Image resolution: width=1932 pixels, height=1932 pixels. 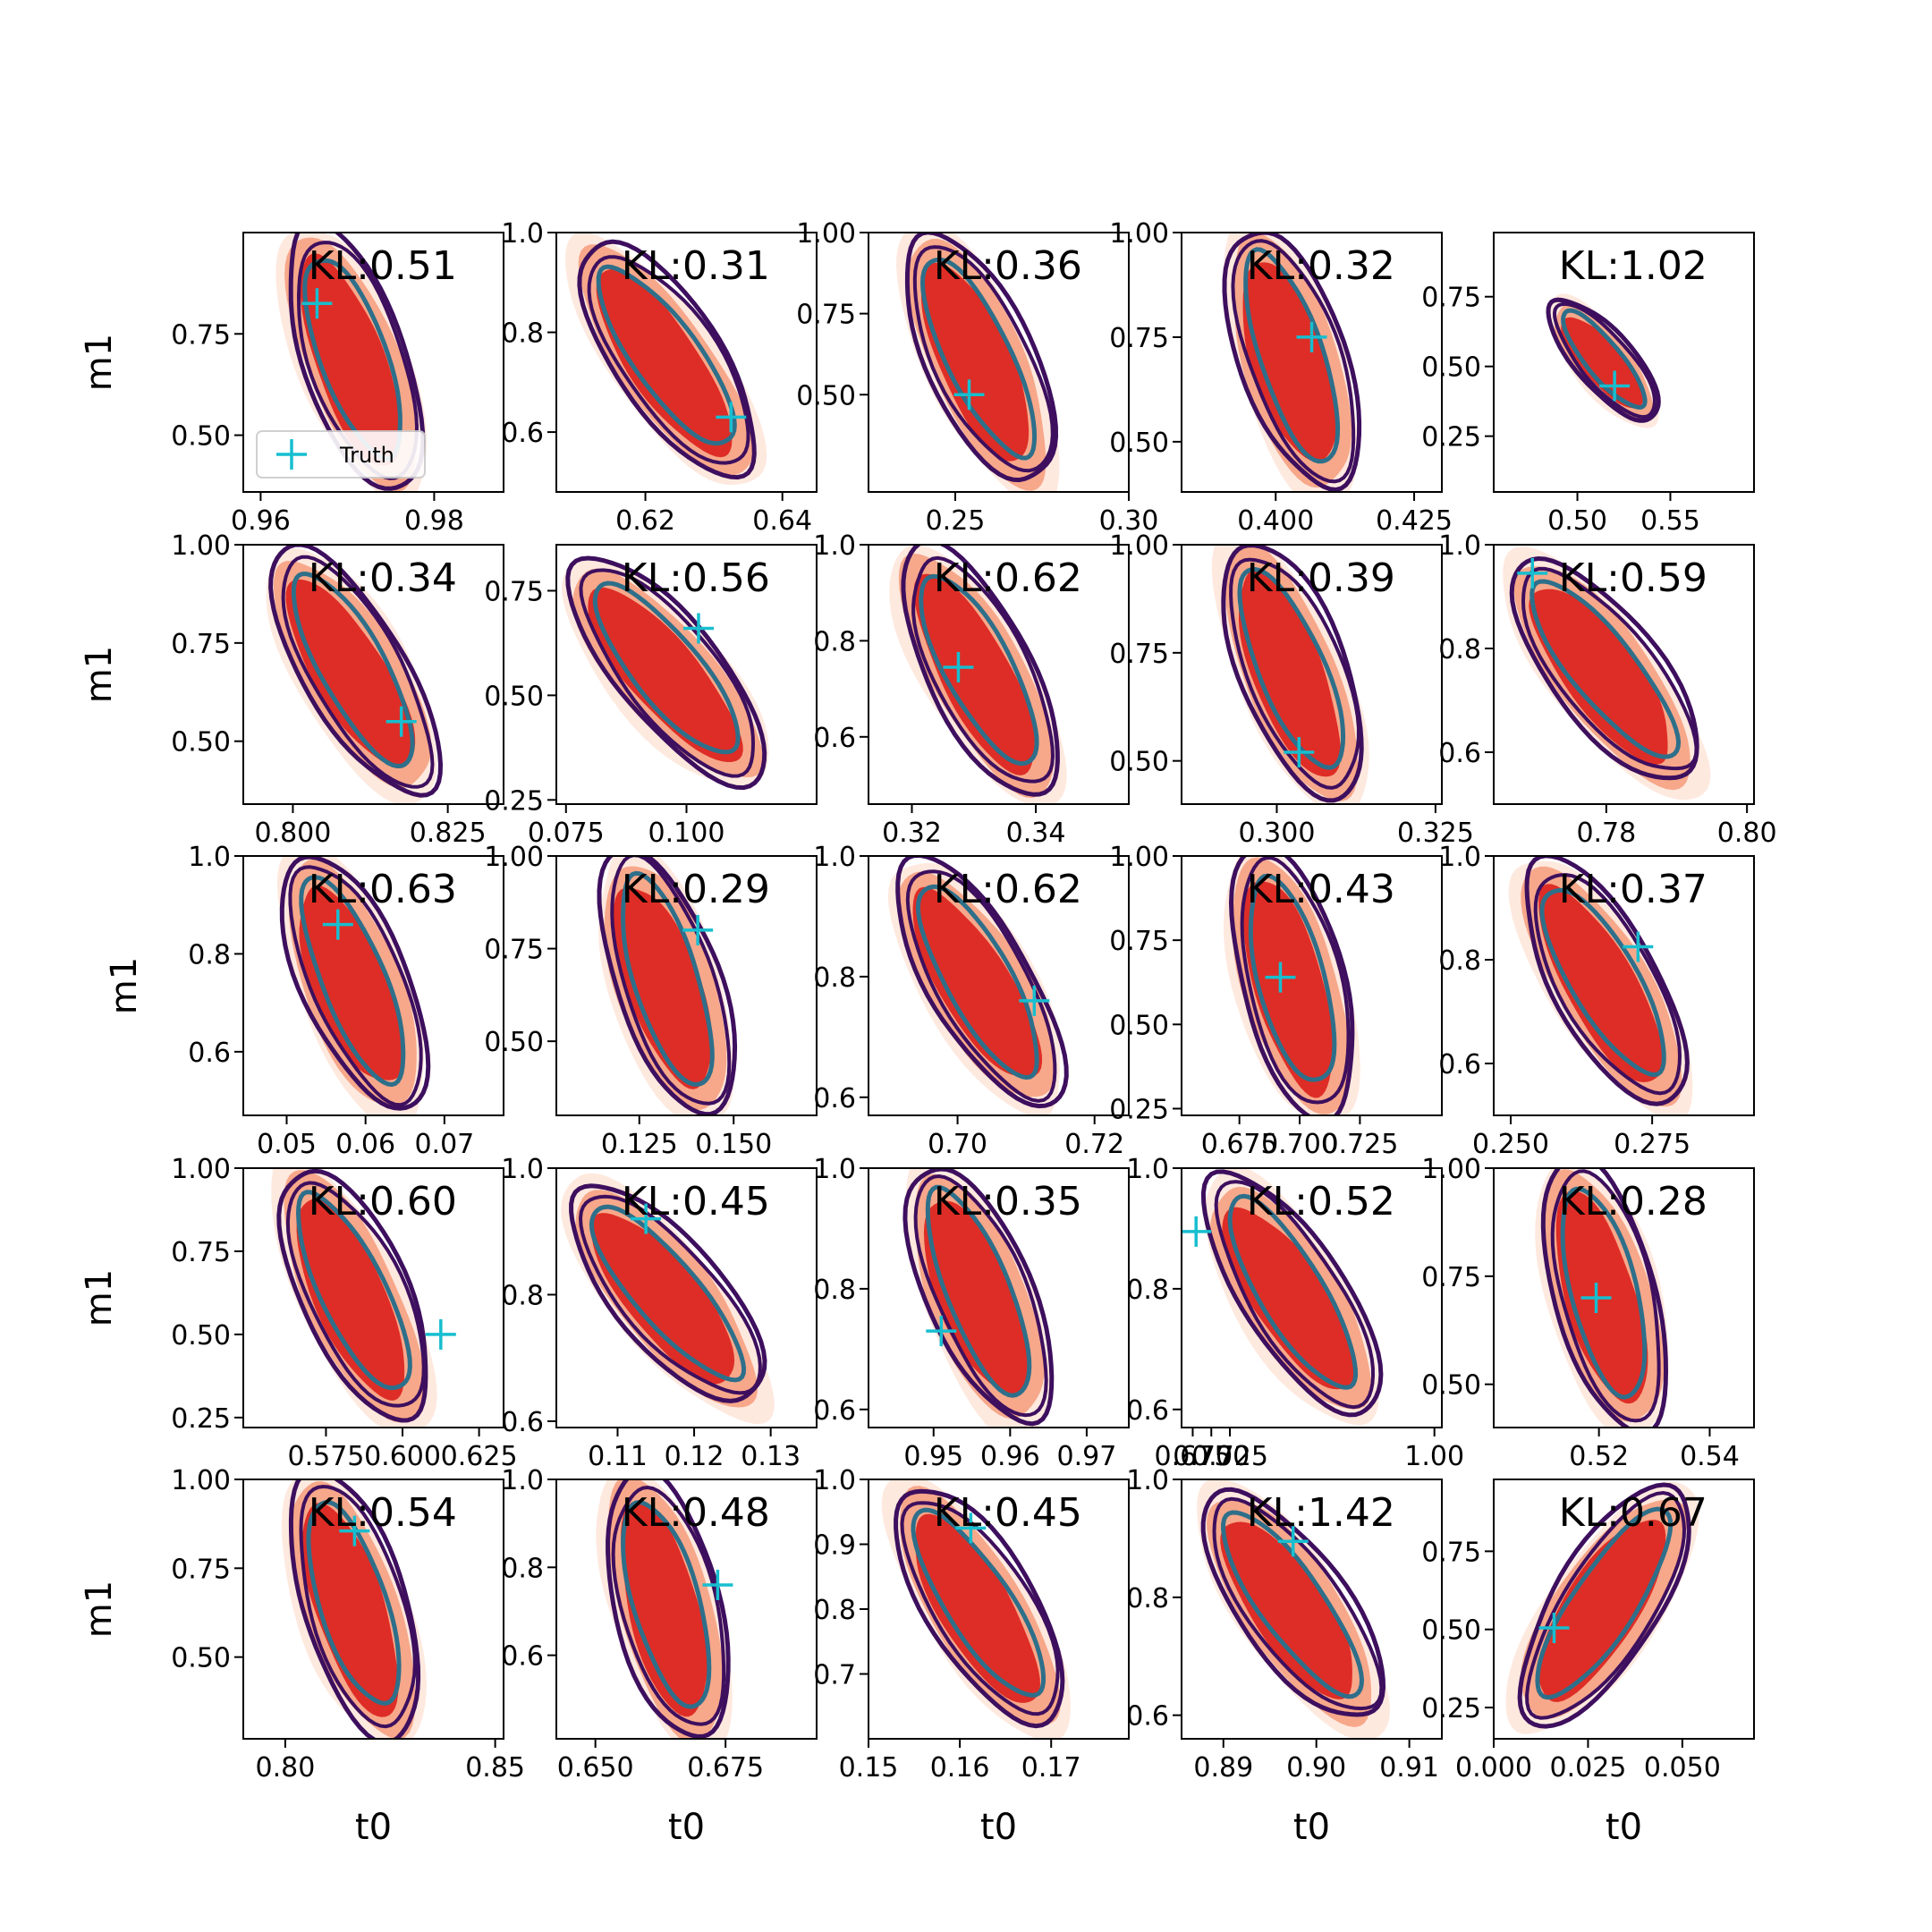 I want to click on x-tick-label: 0.64, so click(x=782, y=521).